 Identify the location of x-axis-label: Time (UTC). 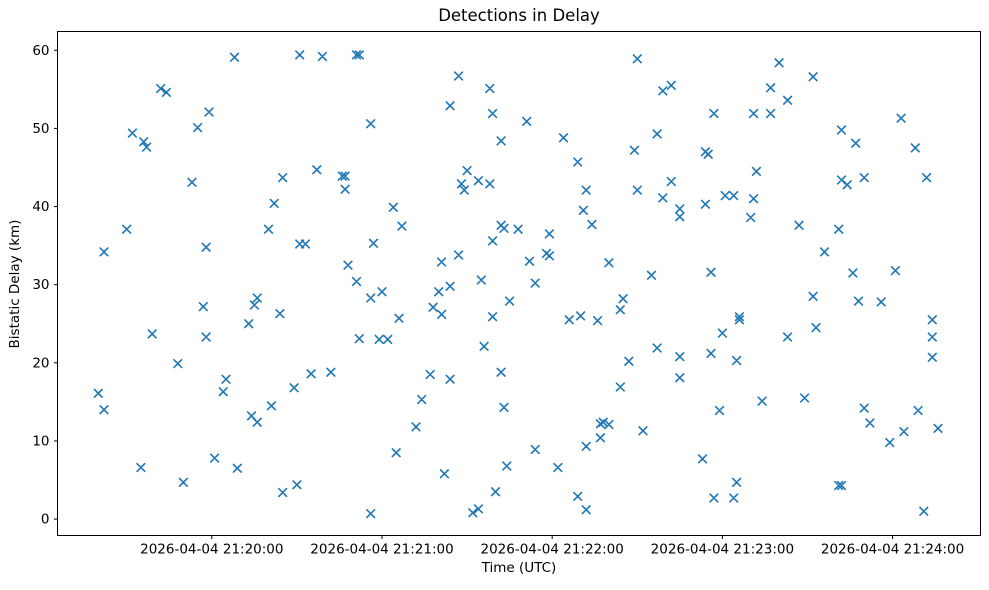
(519, 568).